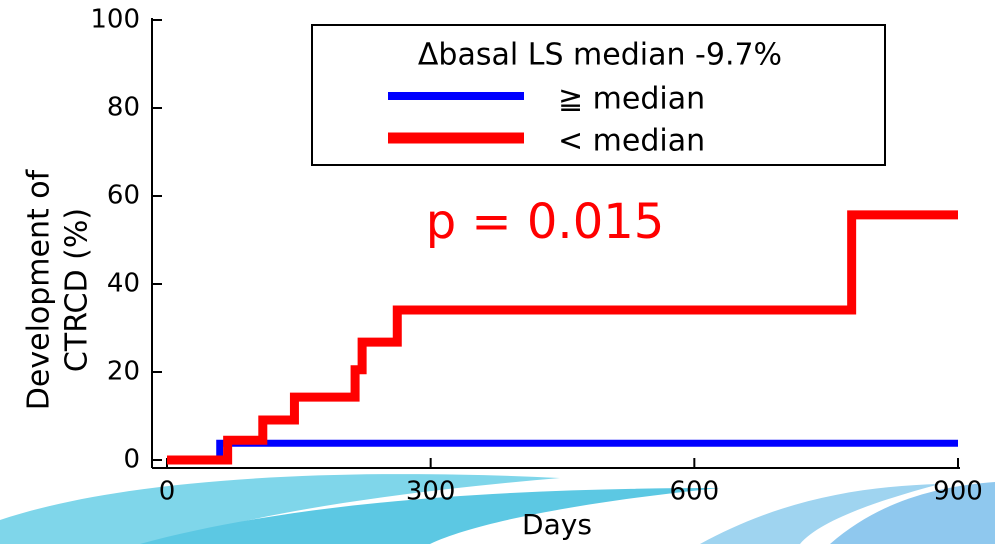 The image size is (995, 544). Describe the element at coordinates (115, 20) in the screenshot. I see `y-tick-label: 100` at that location.